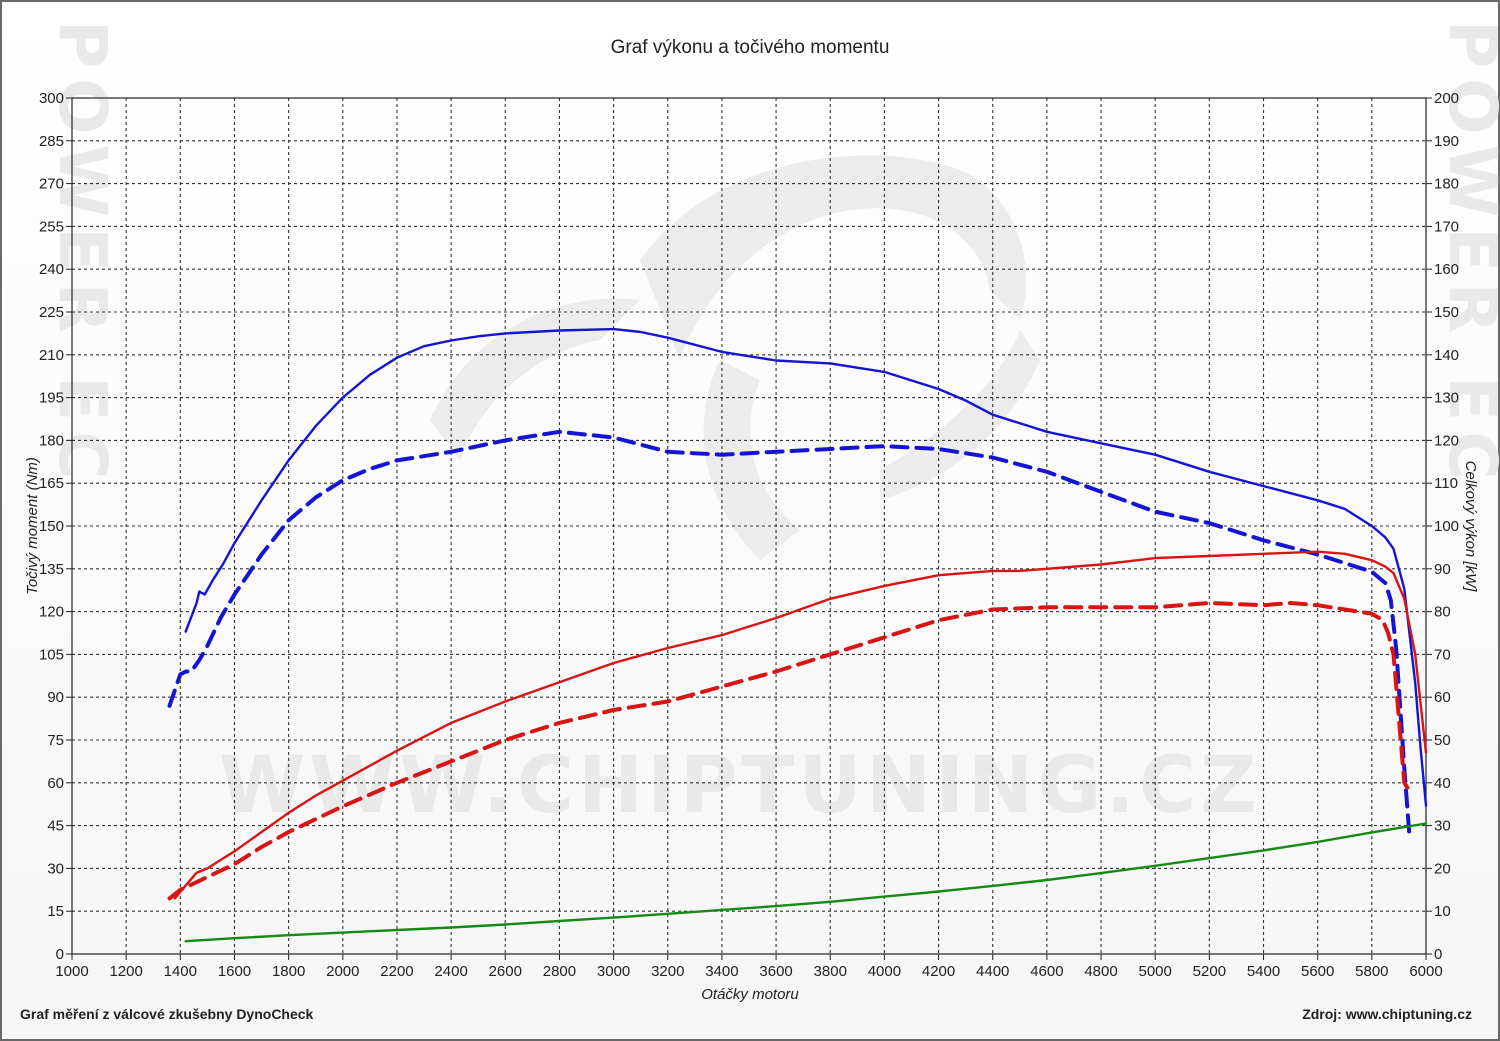 The width and height of the screenshot is (1500, 1041). Describe the element at coordinates (1446, 483) in the screenshot. I see `right-tick-label: 110` at that location.